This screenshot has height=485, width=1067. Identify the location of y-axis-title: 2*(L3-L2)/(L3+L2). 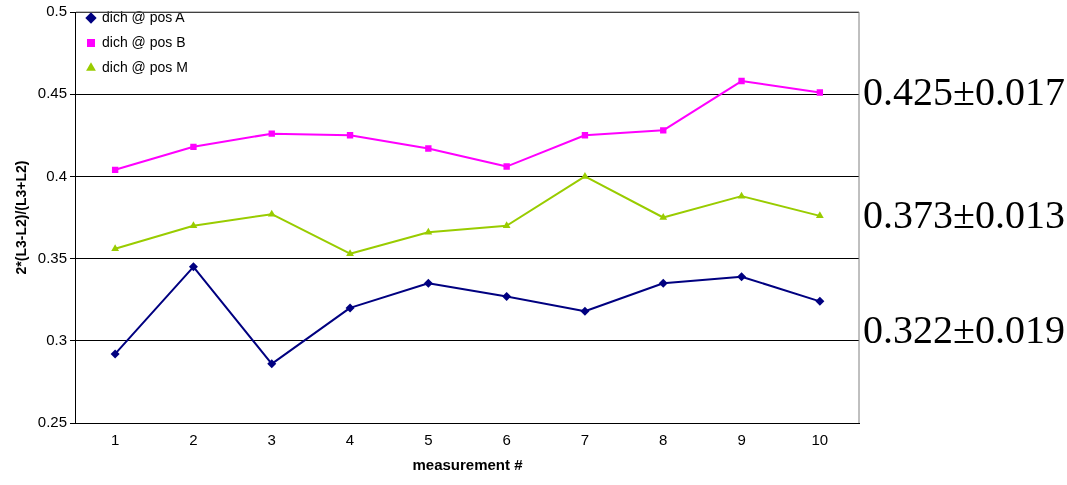
(21, 217).